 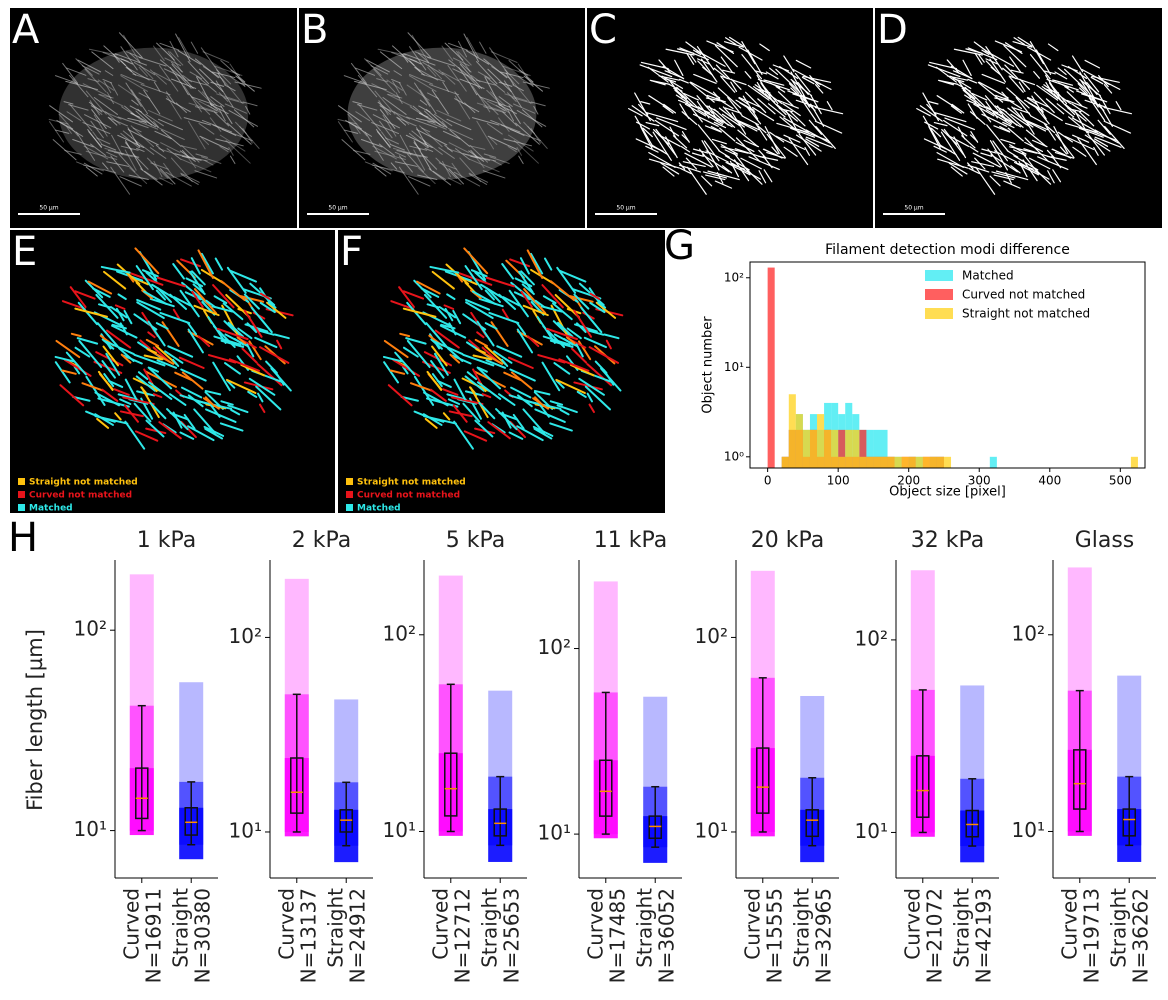 I want to click on subplot-title: 2 kPa, so click(x=322, y=540).